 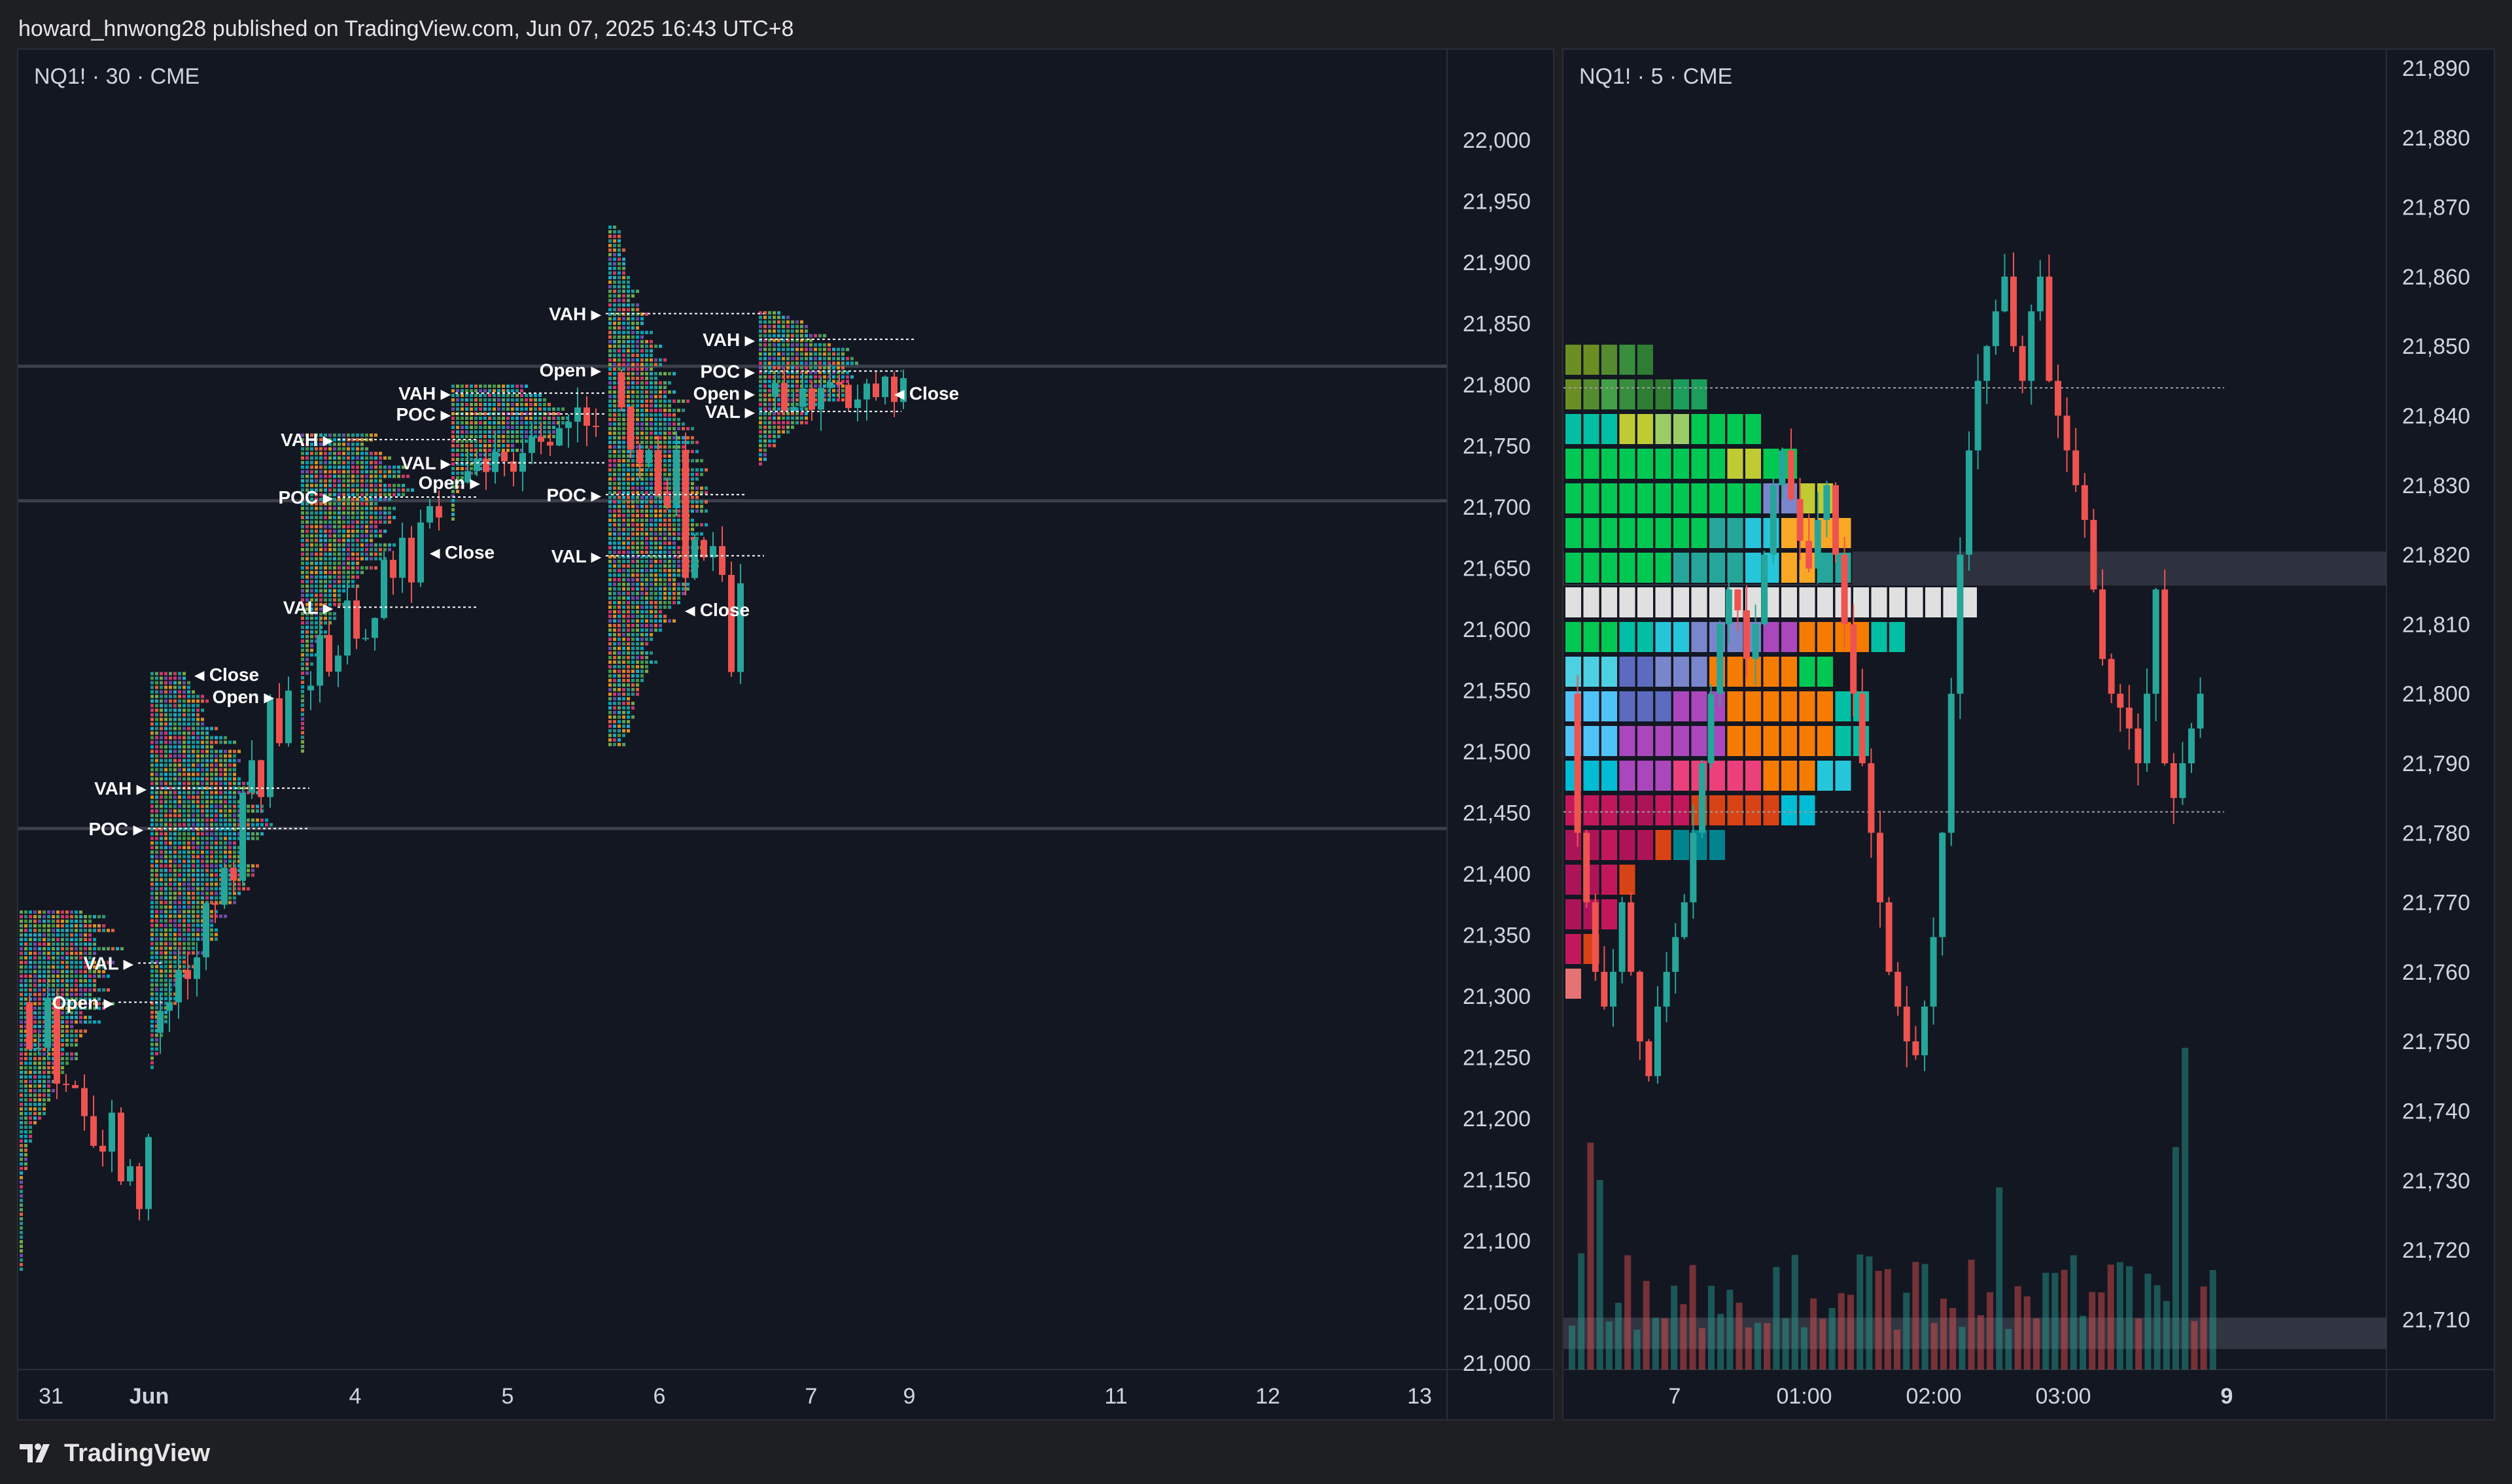 What do you see at coordinates (1497, 1058) in the screenshot?
I see `left-y-tick: 21,250` at bounding box center [1497, 1058].